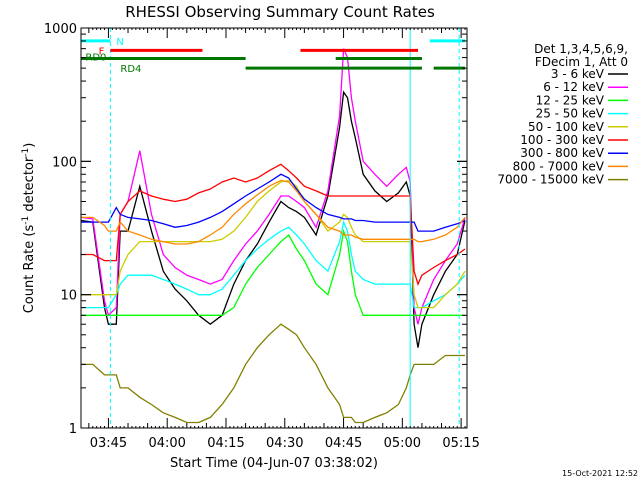 The height and width of the screenshot is (480, 640). I want to click on y-axis-label-part2: detector, so click(29, 186).